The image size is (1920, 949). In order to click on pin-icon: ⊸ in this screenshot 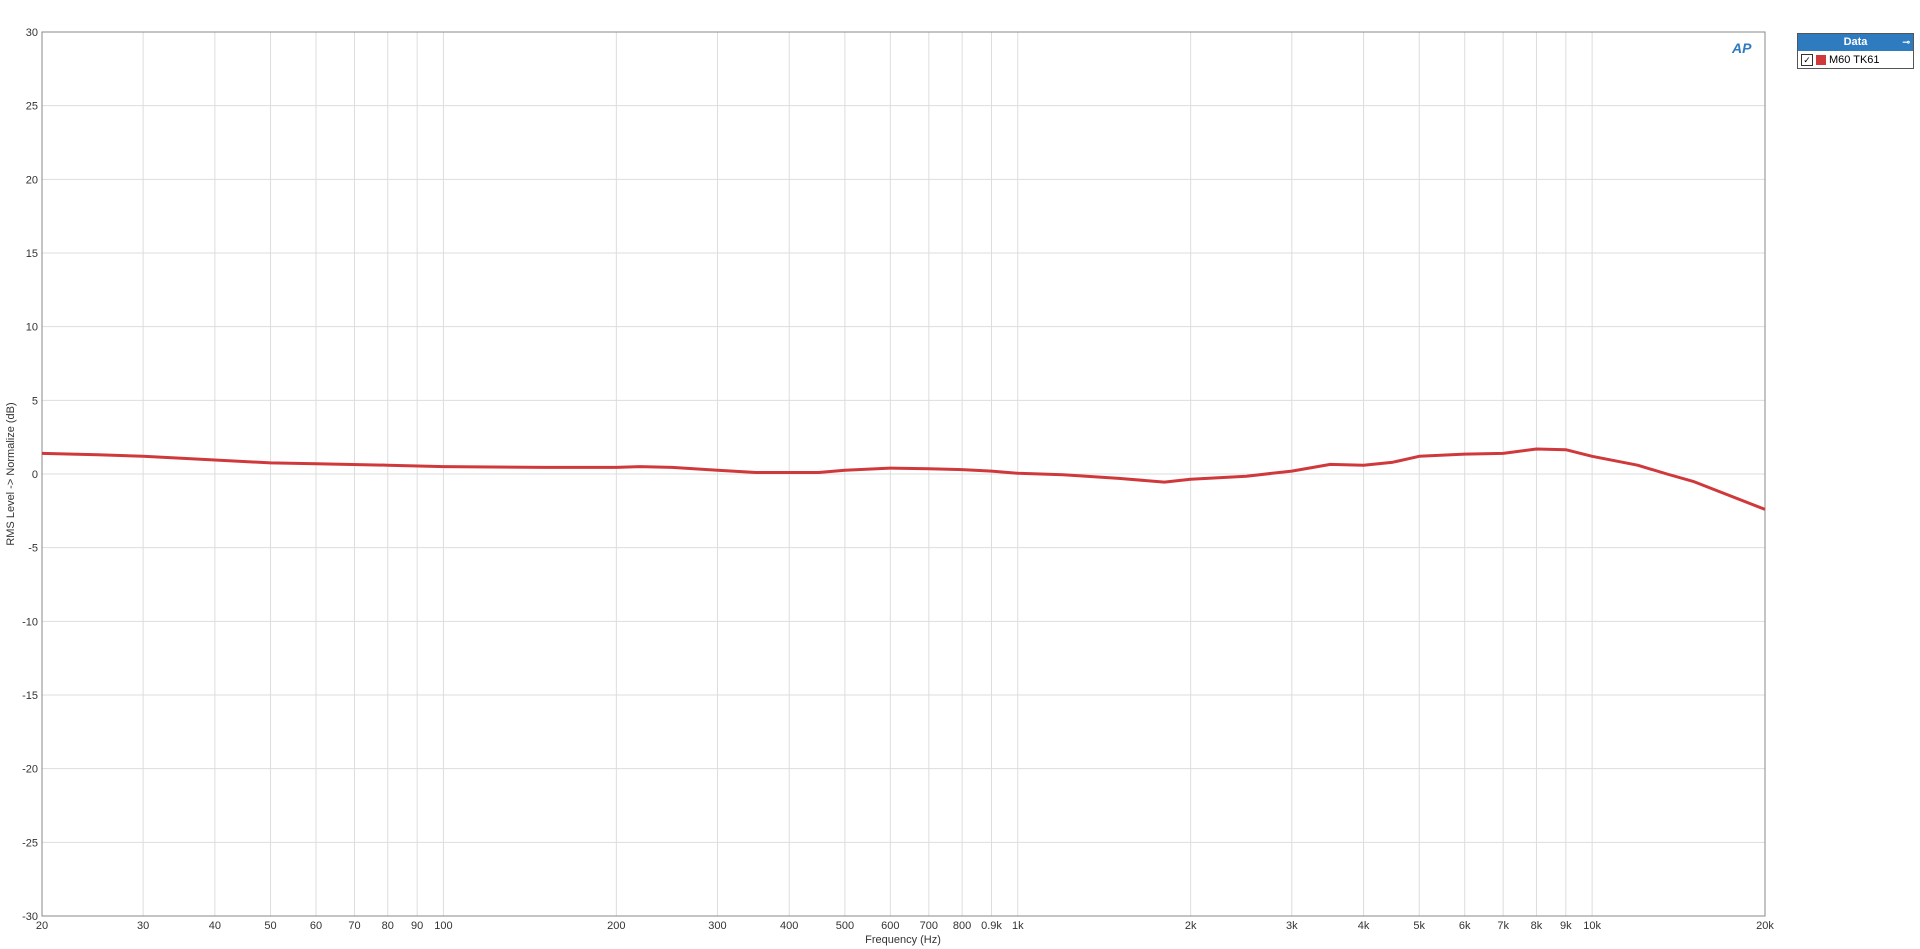, I will do `click(1906, 42)`.